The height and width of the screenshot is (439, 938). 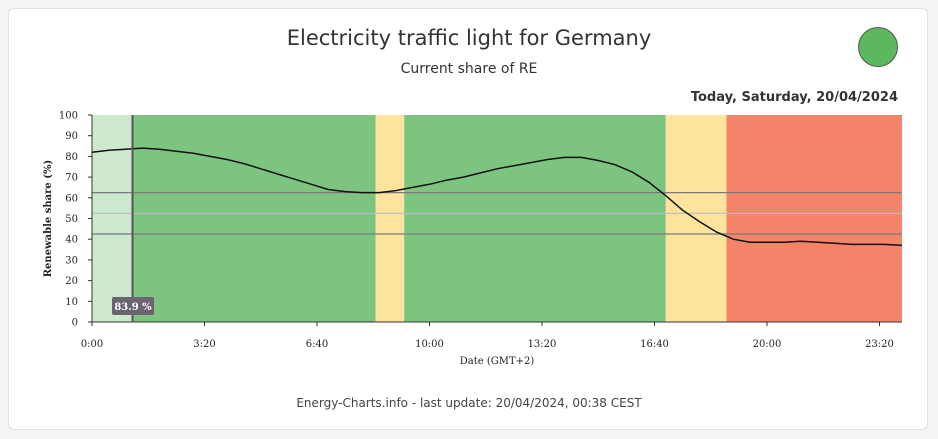 What do you see at coordinates (878, 47) in the screenshot?
I see `traffic-light-indicator` at bounding box center [878, 47].